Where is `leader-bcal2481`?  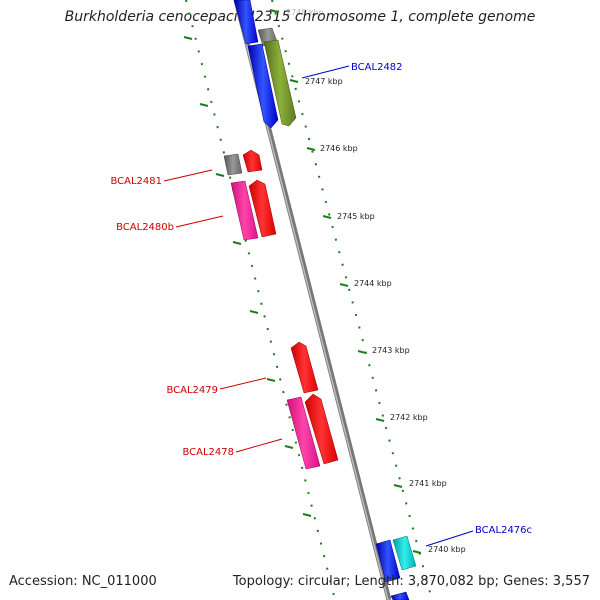
leader-bcal2481 is located at coordinates (188, 175).